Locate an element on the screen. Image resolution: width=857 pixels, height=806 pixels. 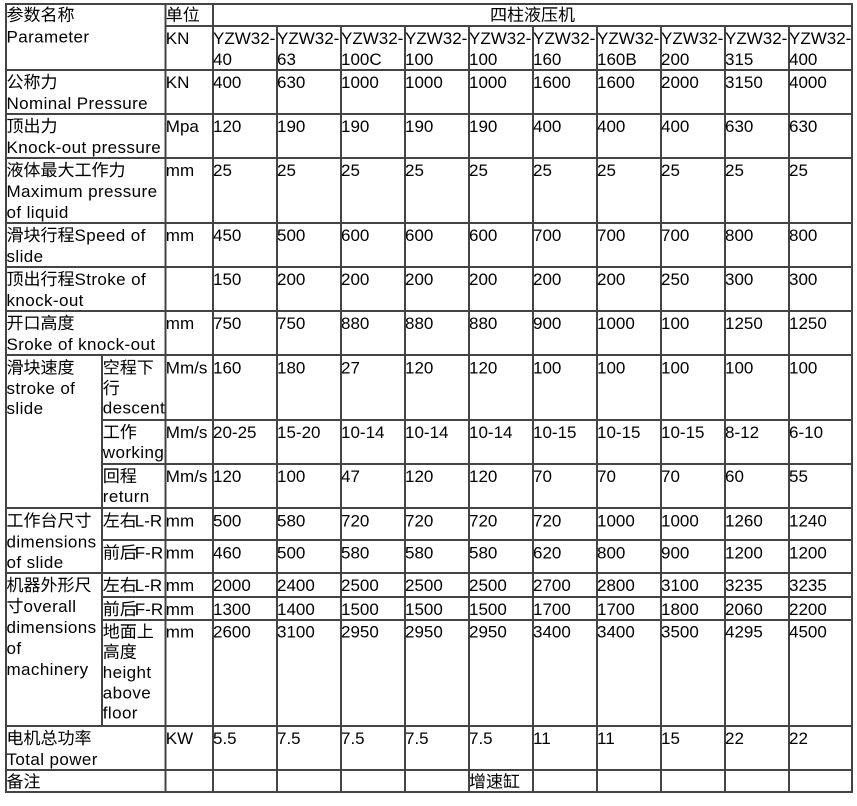
svg-text: KW is located at coordinates (179, 738).